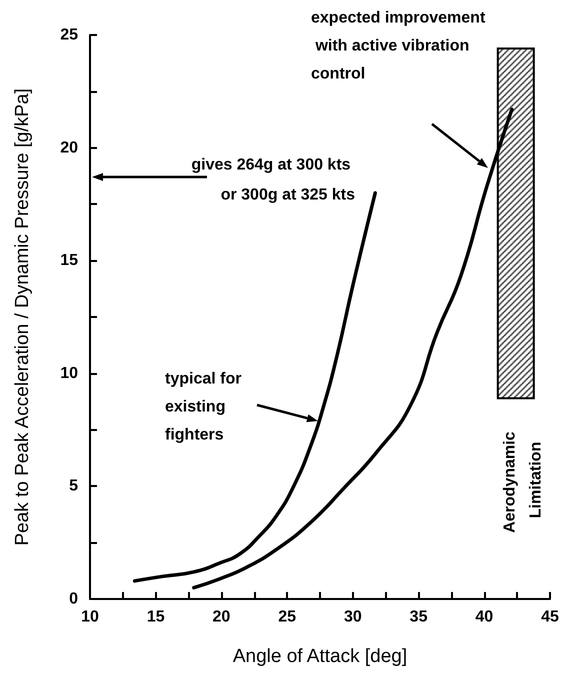 Image resolution: width=564 pixels, height=673 pixels. Describe the element at coordinates (353, 617) in the screenshot. I see `x-tick-label: 30` at that location.